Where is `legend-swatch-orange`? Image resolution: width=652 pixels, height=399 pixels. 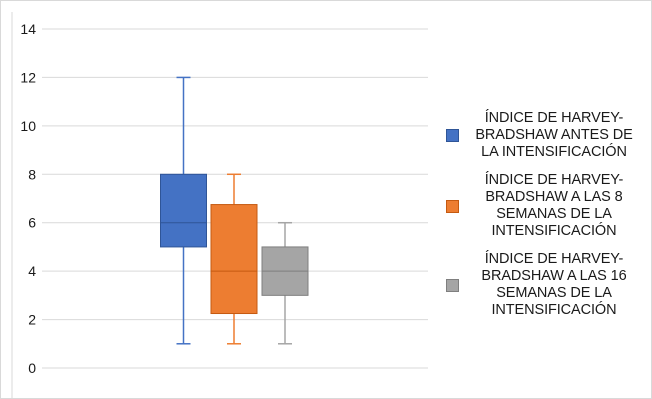
legend-swatch-orange is located at coordinates (452, 206).